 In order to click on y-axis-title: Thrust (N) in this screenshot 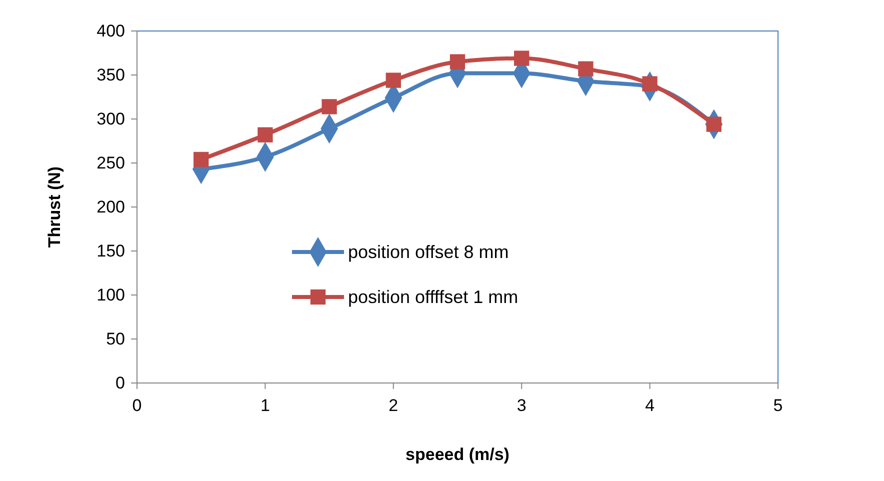, I will do `click(54, 207)`.